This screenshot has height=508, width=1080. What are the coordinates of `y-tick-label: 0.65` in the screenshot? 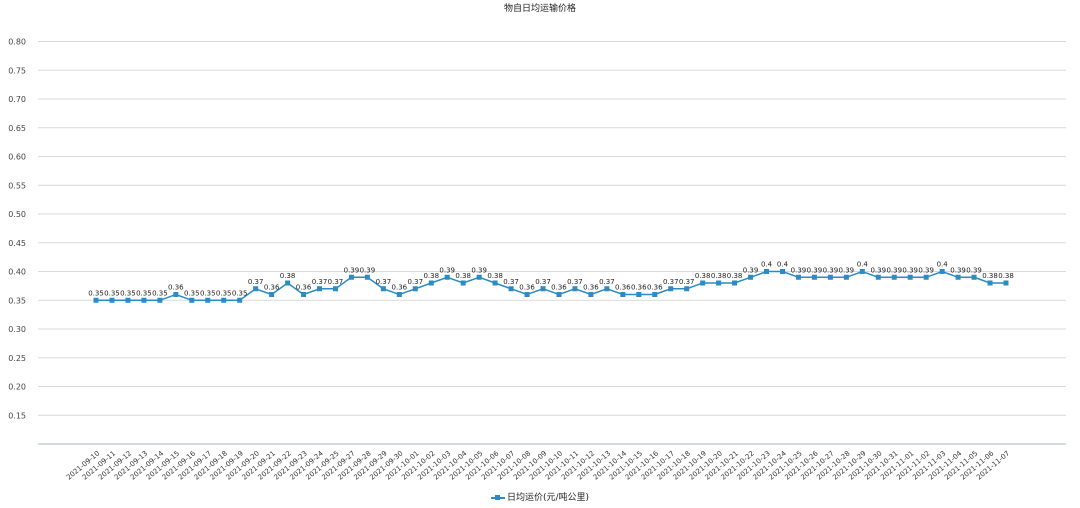 It's located at (17, 128).